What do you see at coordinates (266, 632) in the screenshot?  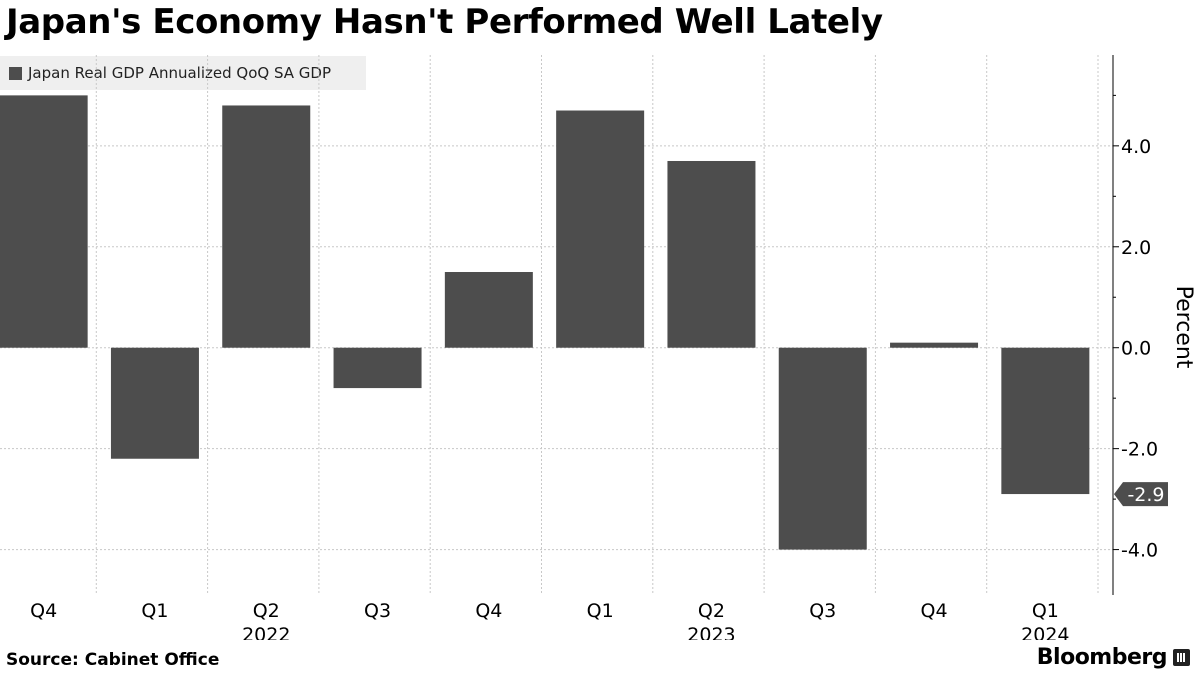 I see `x-year-label: 2022` at bounding box center [266, 632].